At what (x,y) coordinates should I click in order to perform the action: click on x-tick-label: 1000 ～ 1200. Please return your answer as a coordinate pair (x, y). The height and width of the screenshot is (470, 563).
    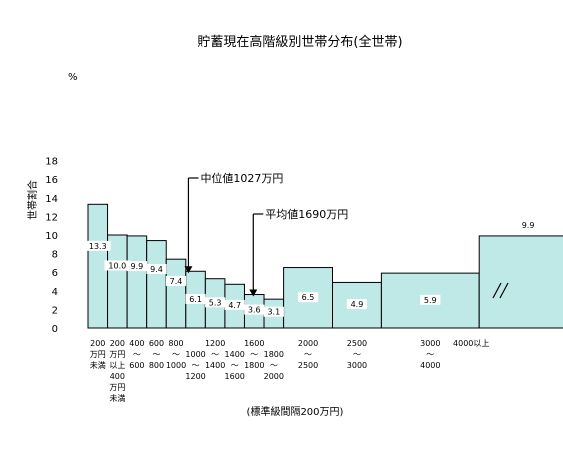
    Looking at the image, I should click on (195, 360).